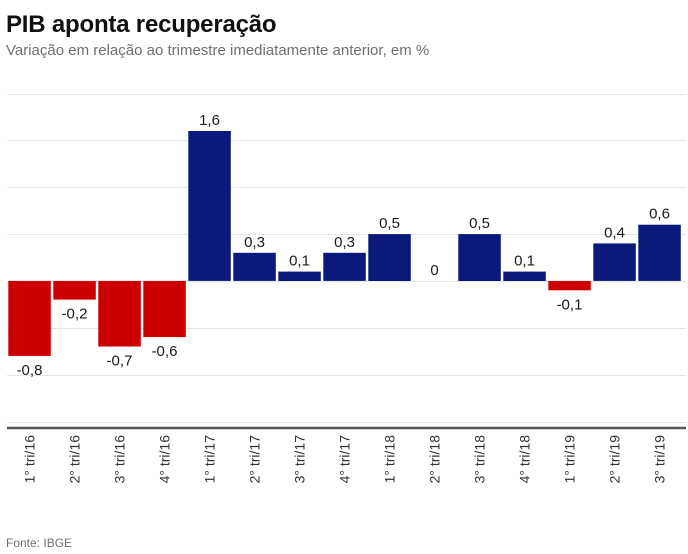 This screenshot has height=554, width=688. Describe the element at coordinates (570, 459) in the screenshot. I see `x-tick-label: 1° tri/19` at that location.